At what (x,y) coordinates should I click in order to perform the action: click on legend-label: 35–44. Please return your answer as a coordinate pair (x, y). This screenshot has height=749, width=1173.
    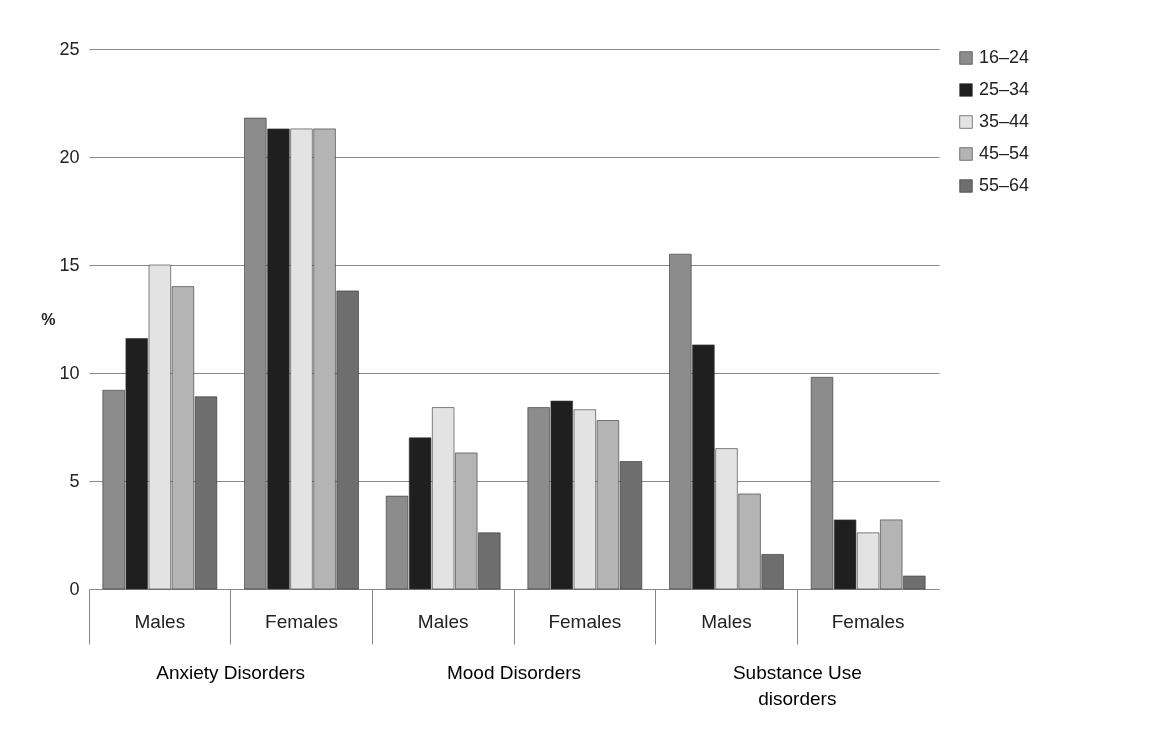
    Looking at the image, I should click on (1004, 121).